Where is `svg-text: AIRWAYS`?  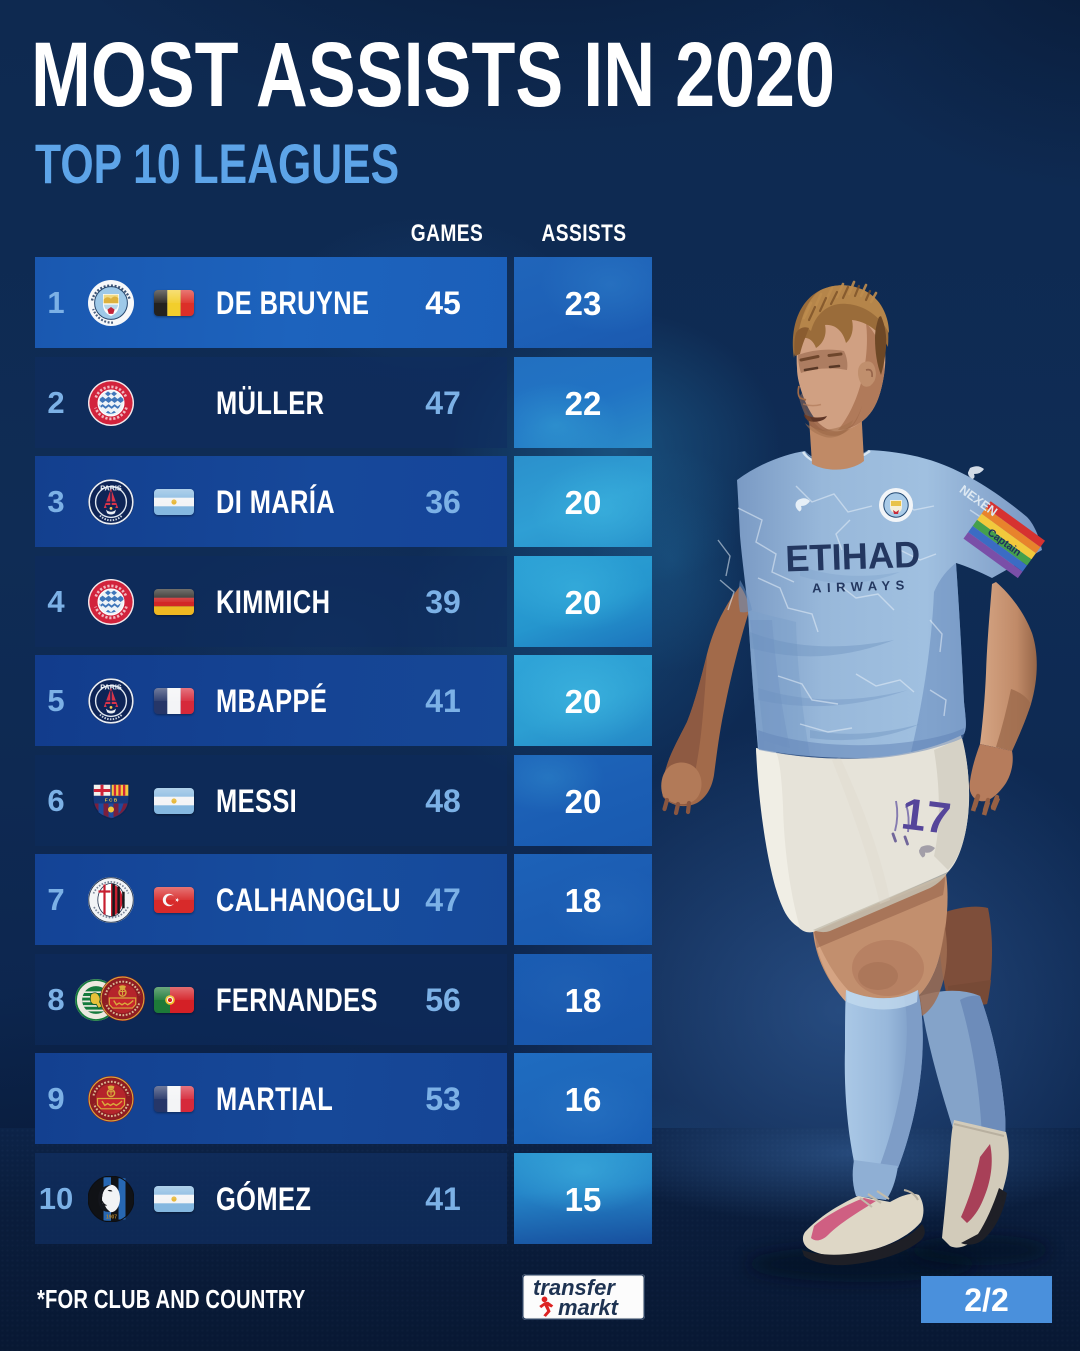 svg-text: AIRWAYS is located at coordinates (861, 586).